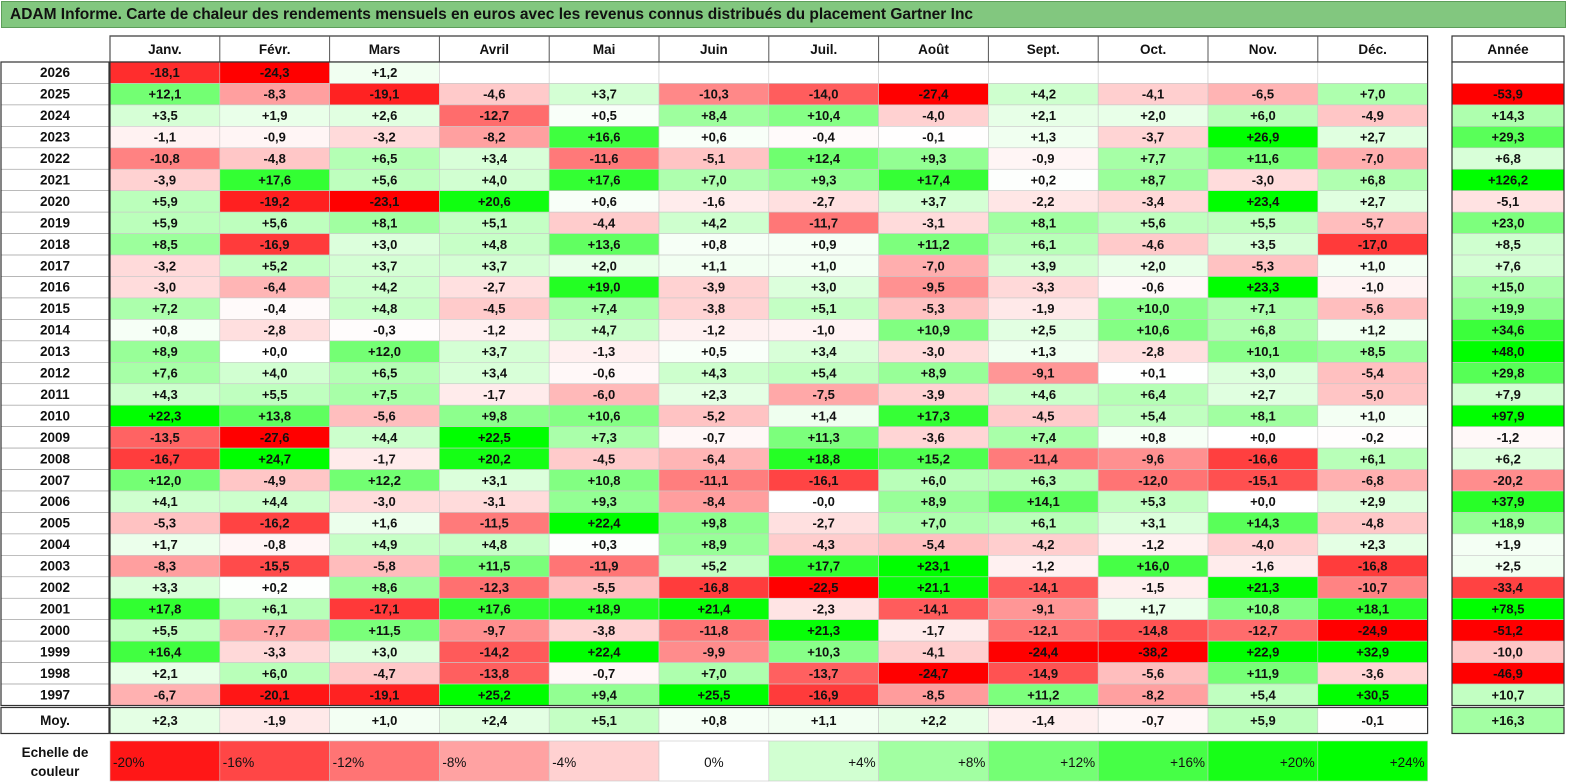 This screenshot has width=1570, height=783. Describe the element at coordinates (1153, 265) in the screenshot. I see `cell-value: +2,0` at that location.